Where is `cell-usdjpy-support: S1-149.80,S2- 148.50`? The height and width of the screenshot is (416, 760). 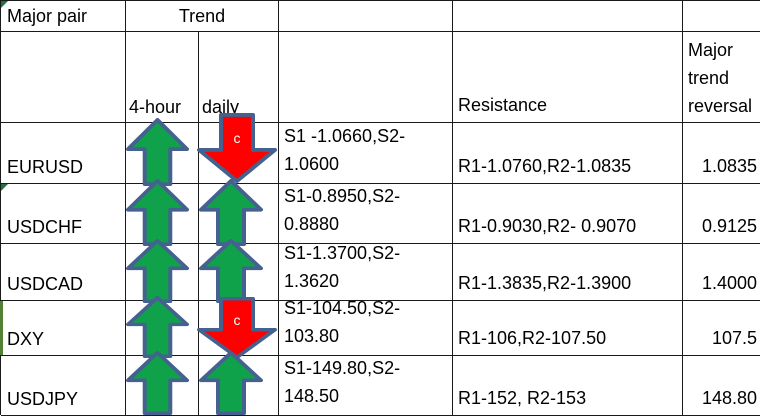 cell-usdjpy-support: S1-149.80,S2- 148.50 is located at coordinates (366, 386).